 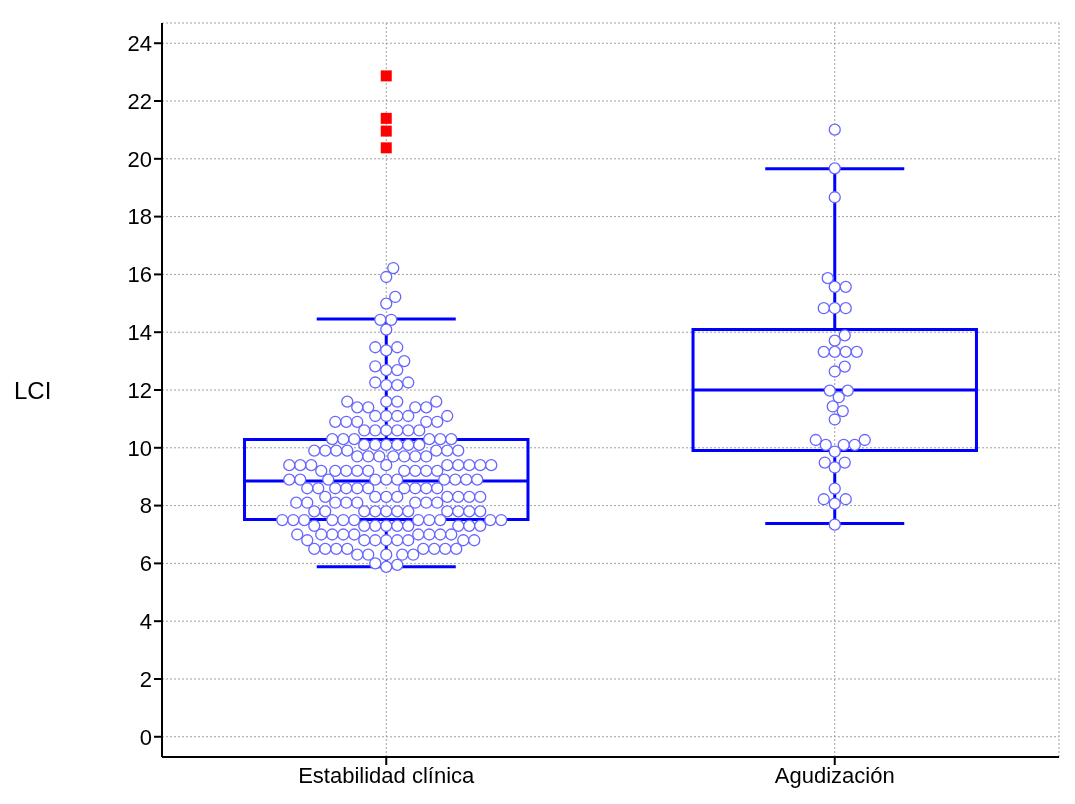 What do you see at coordinates (139, 44) in the screenshot?
I see `y-tick-label: 24` at bounding box center [139, 44].